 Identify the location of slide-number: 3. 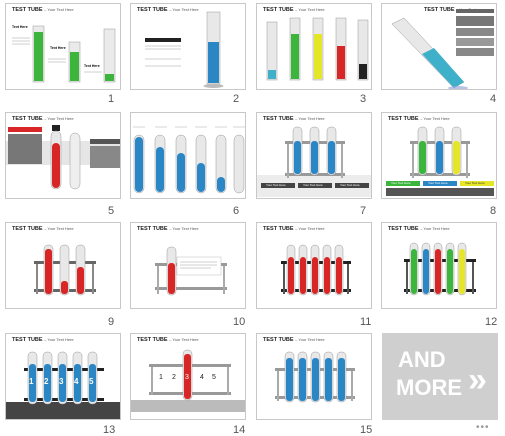
(363, 99).